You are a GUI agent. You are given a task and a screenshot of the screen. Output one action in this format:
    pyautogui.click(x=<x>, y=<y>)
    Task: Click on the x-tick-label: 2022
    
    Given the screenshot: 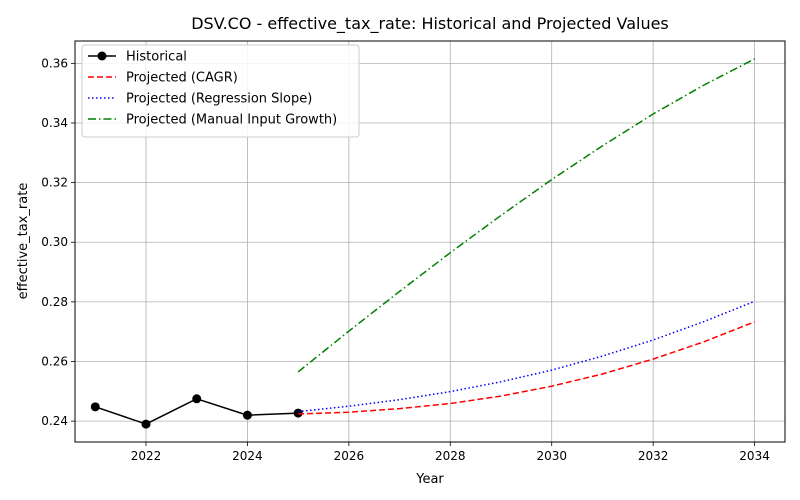 What is the action you would take?
    pyautogui.click(x=146, y=456)
    